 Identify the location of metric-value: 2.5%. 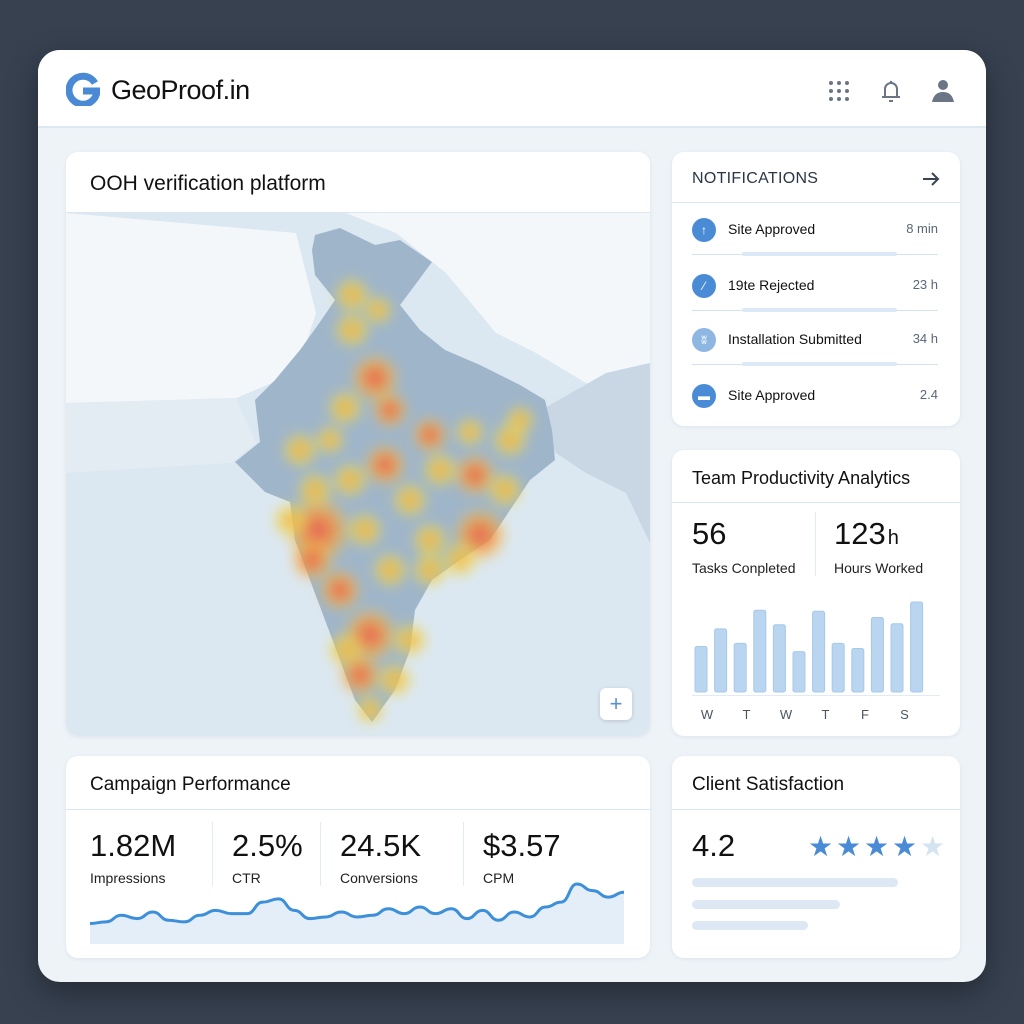
(267, 845).